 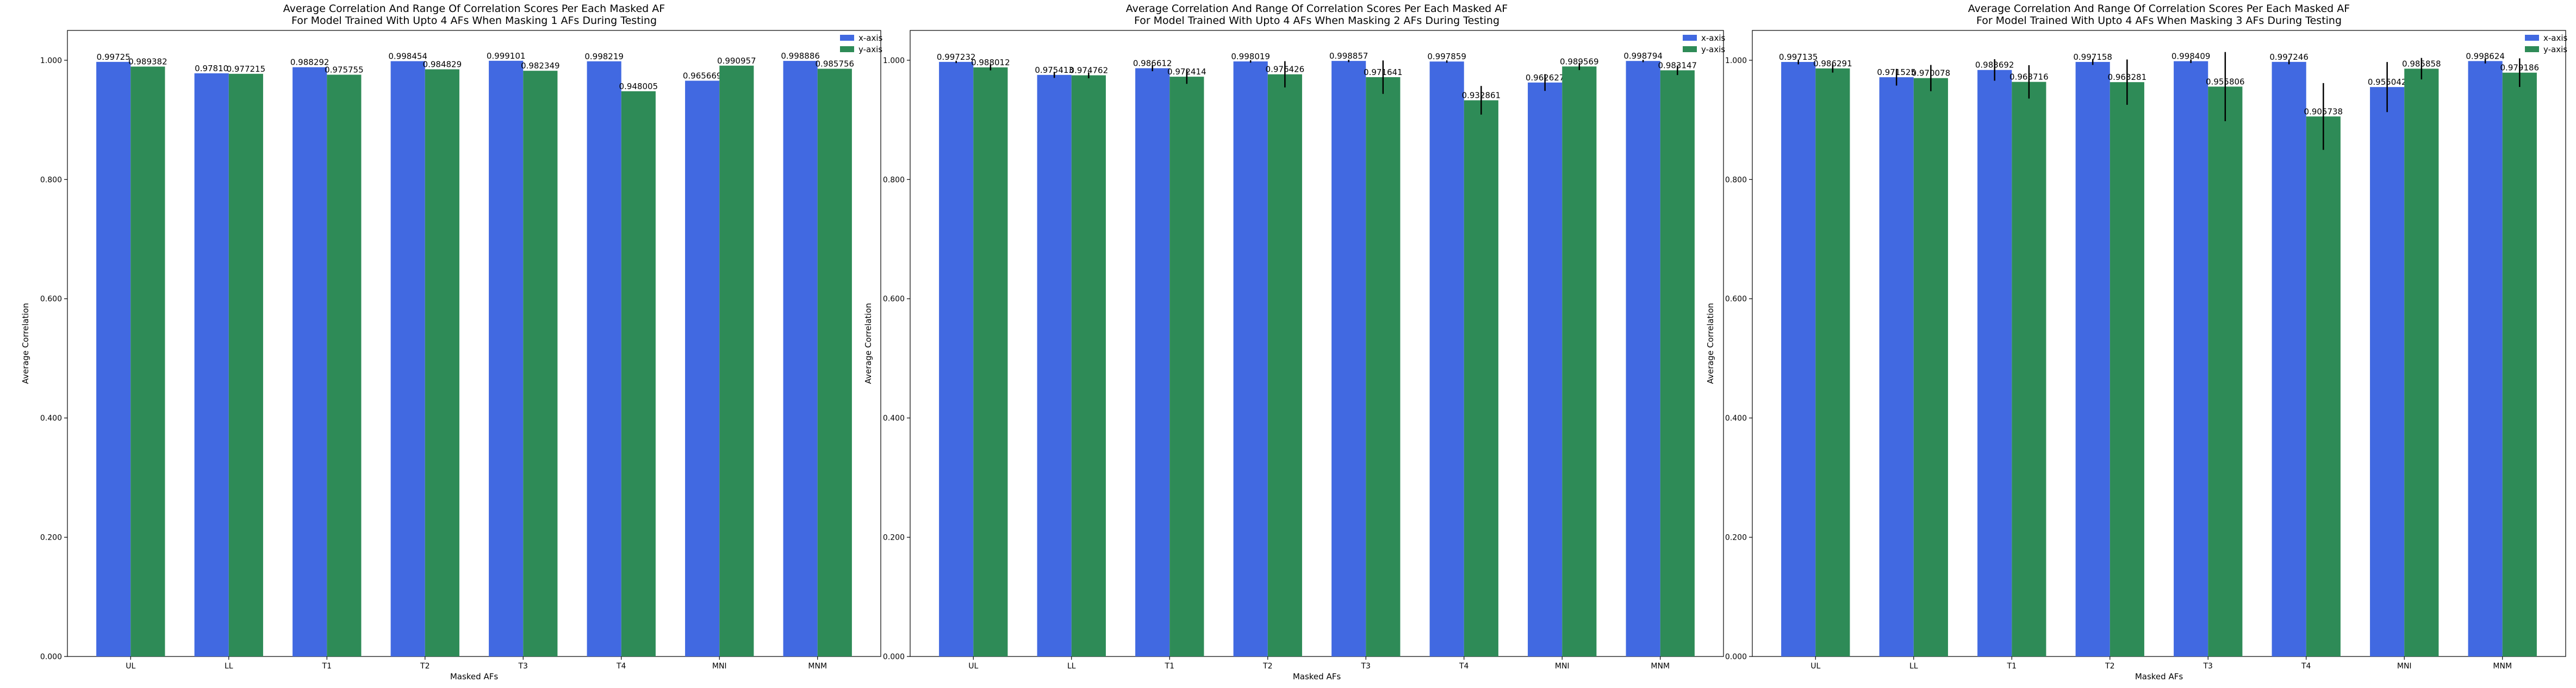 What do you see at coordinates (1643, 56) in the screenshot?
I see `data-label-x-axis-MNM: 0.998794` at bounding box center [1643, 56].